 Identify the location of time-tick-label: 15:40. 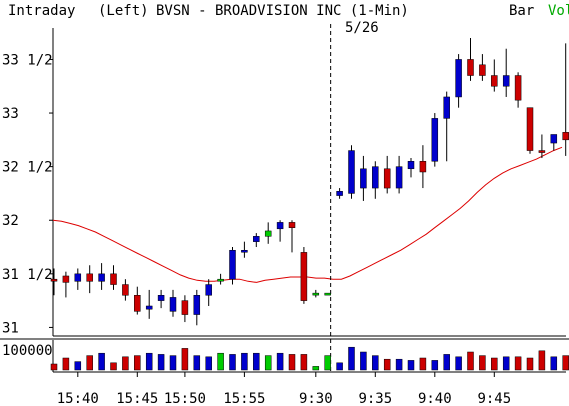
(78, 398).